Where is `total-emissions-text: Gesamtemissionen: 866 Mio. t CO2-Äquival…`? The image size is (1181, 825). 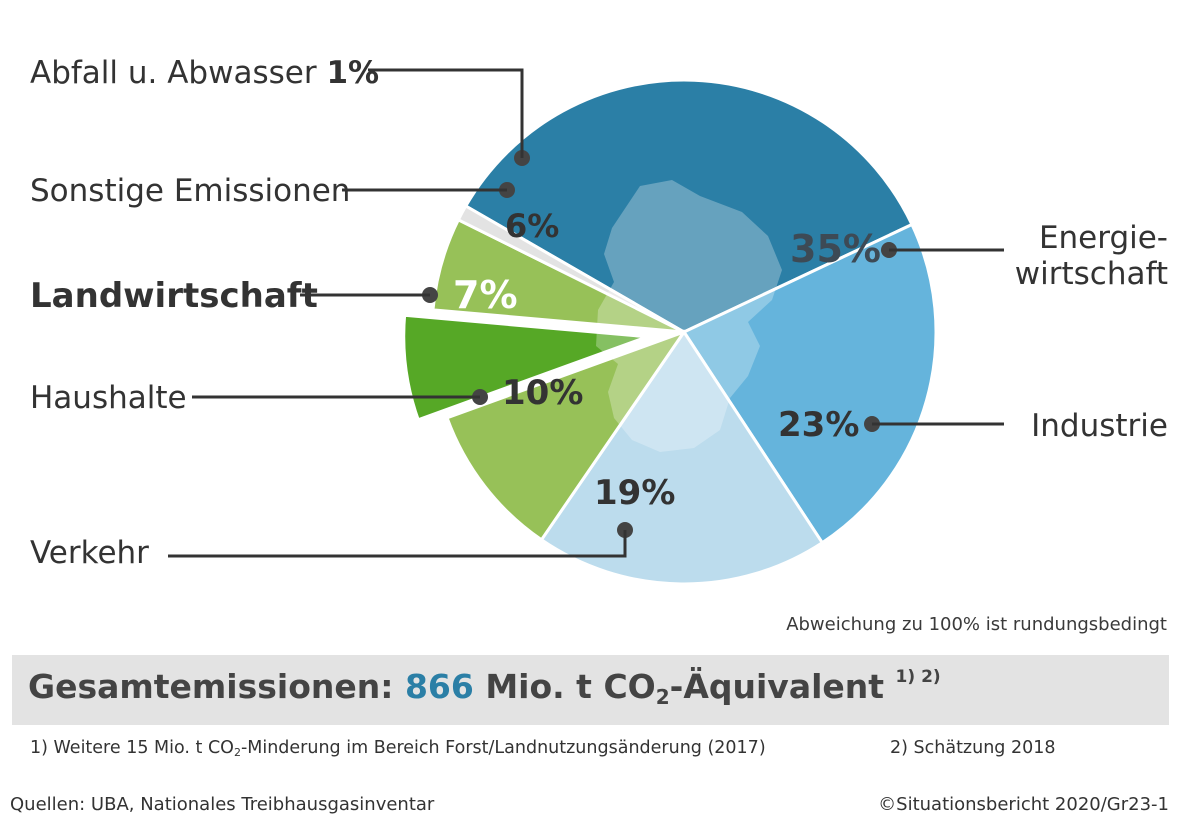
total-emissions-text: Gesamtemissionen: 866 Mio. t CO2-Äquival… is located at coordinates (484, 688).